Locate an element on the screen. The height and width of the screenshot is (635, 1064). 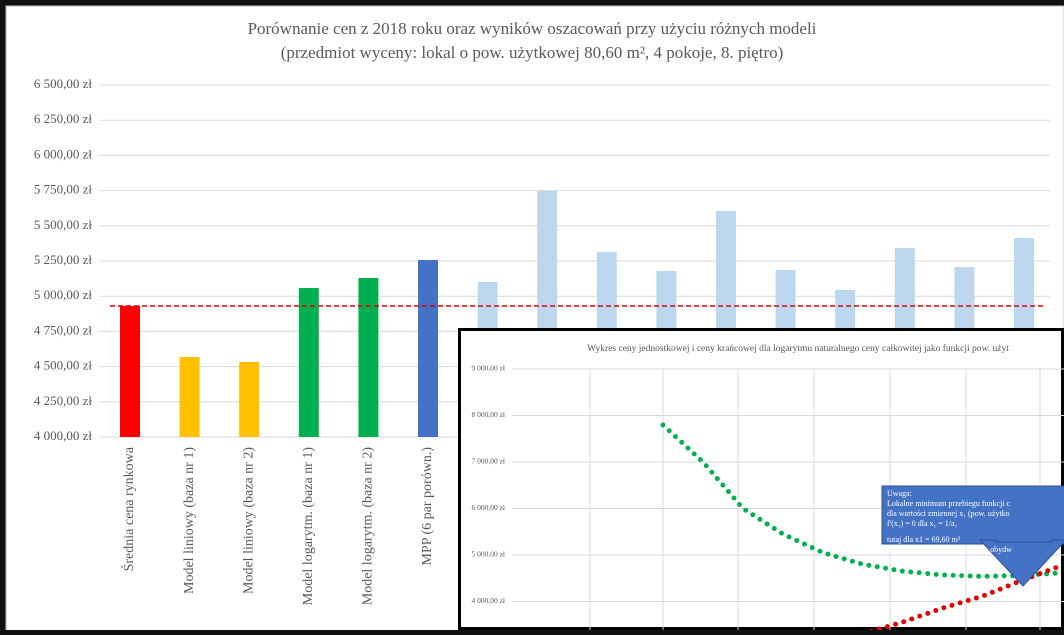
annotation-line: Uwaga: is located at coordinates (899, 493).